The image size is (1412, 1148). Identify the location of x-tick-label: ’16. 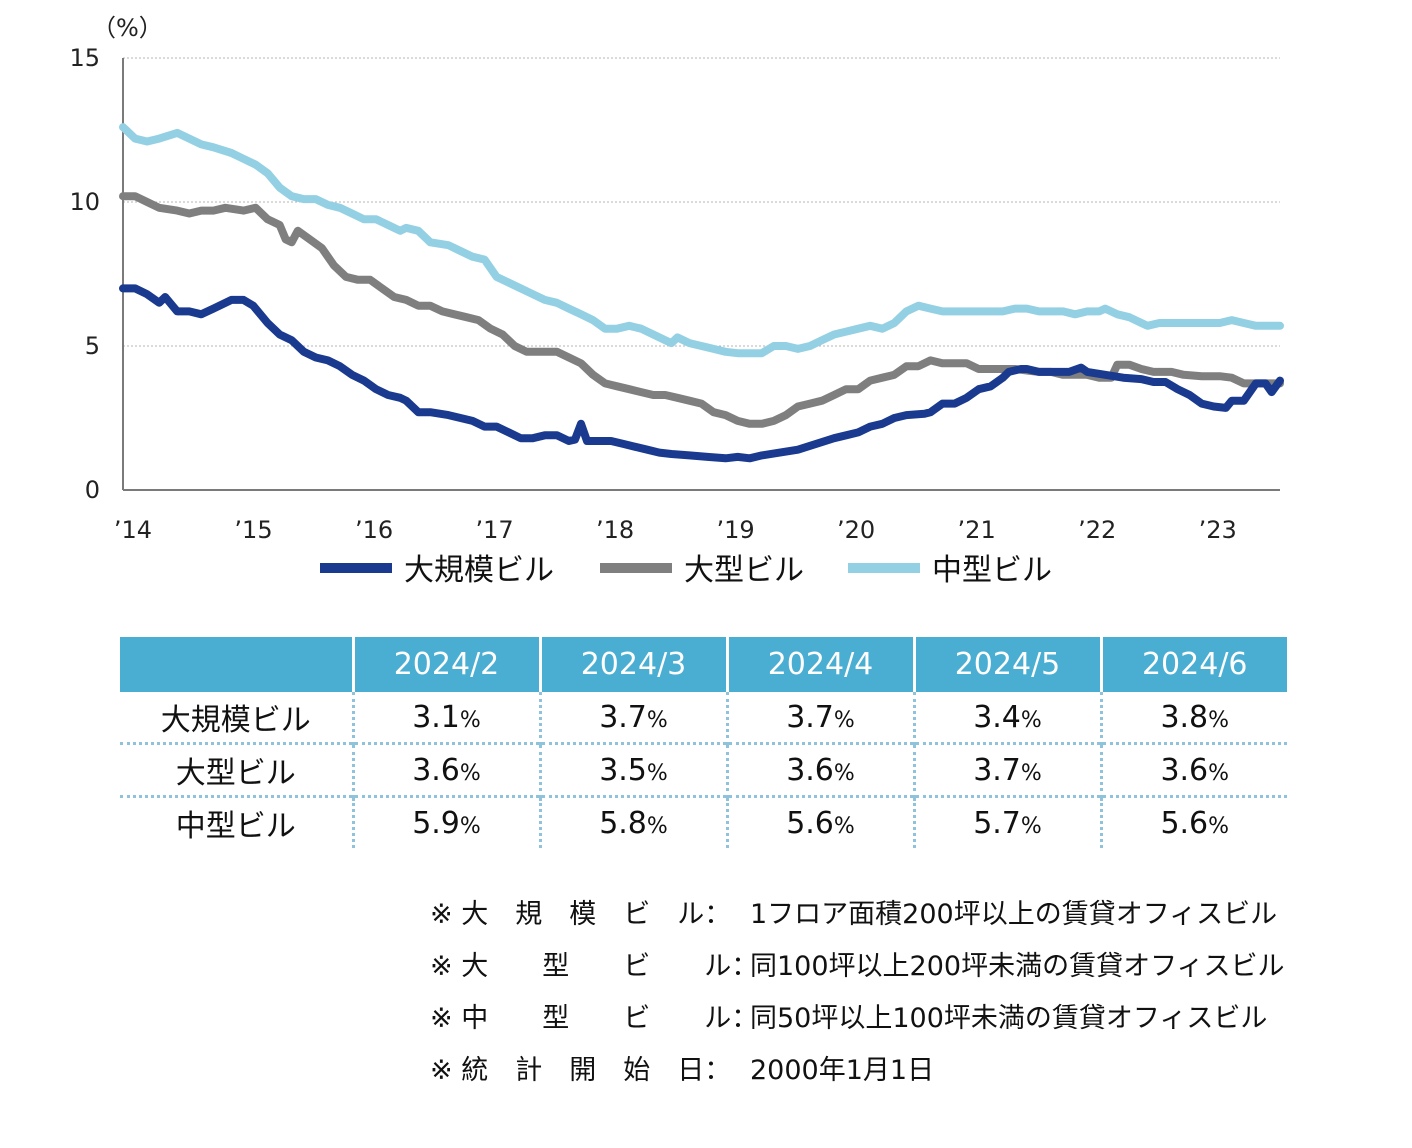
(374, 530).